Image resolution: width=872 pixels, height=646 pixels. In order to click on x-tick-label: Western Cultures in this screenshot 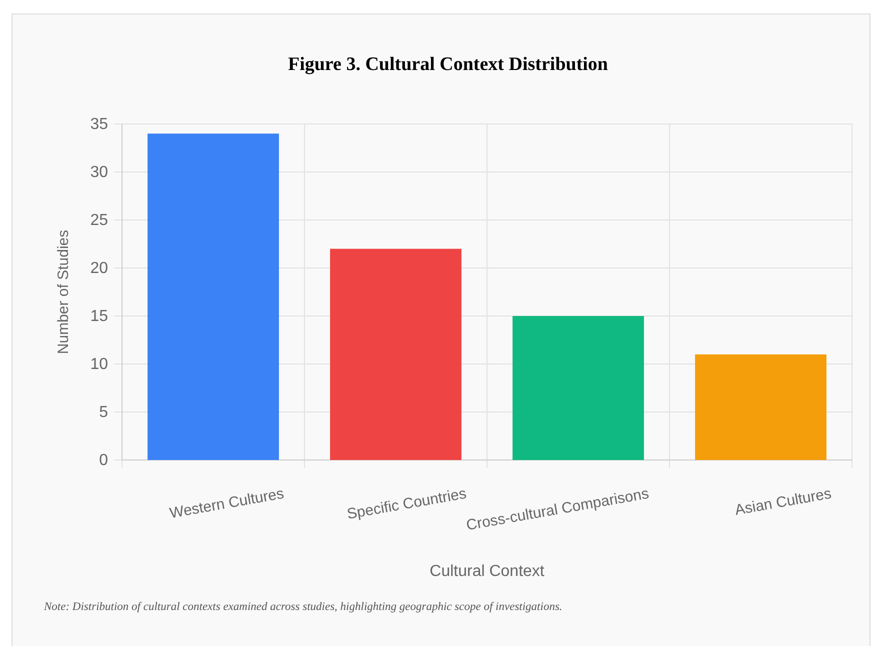, I will do `click(227, 503)`.